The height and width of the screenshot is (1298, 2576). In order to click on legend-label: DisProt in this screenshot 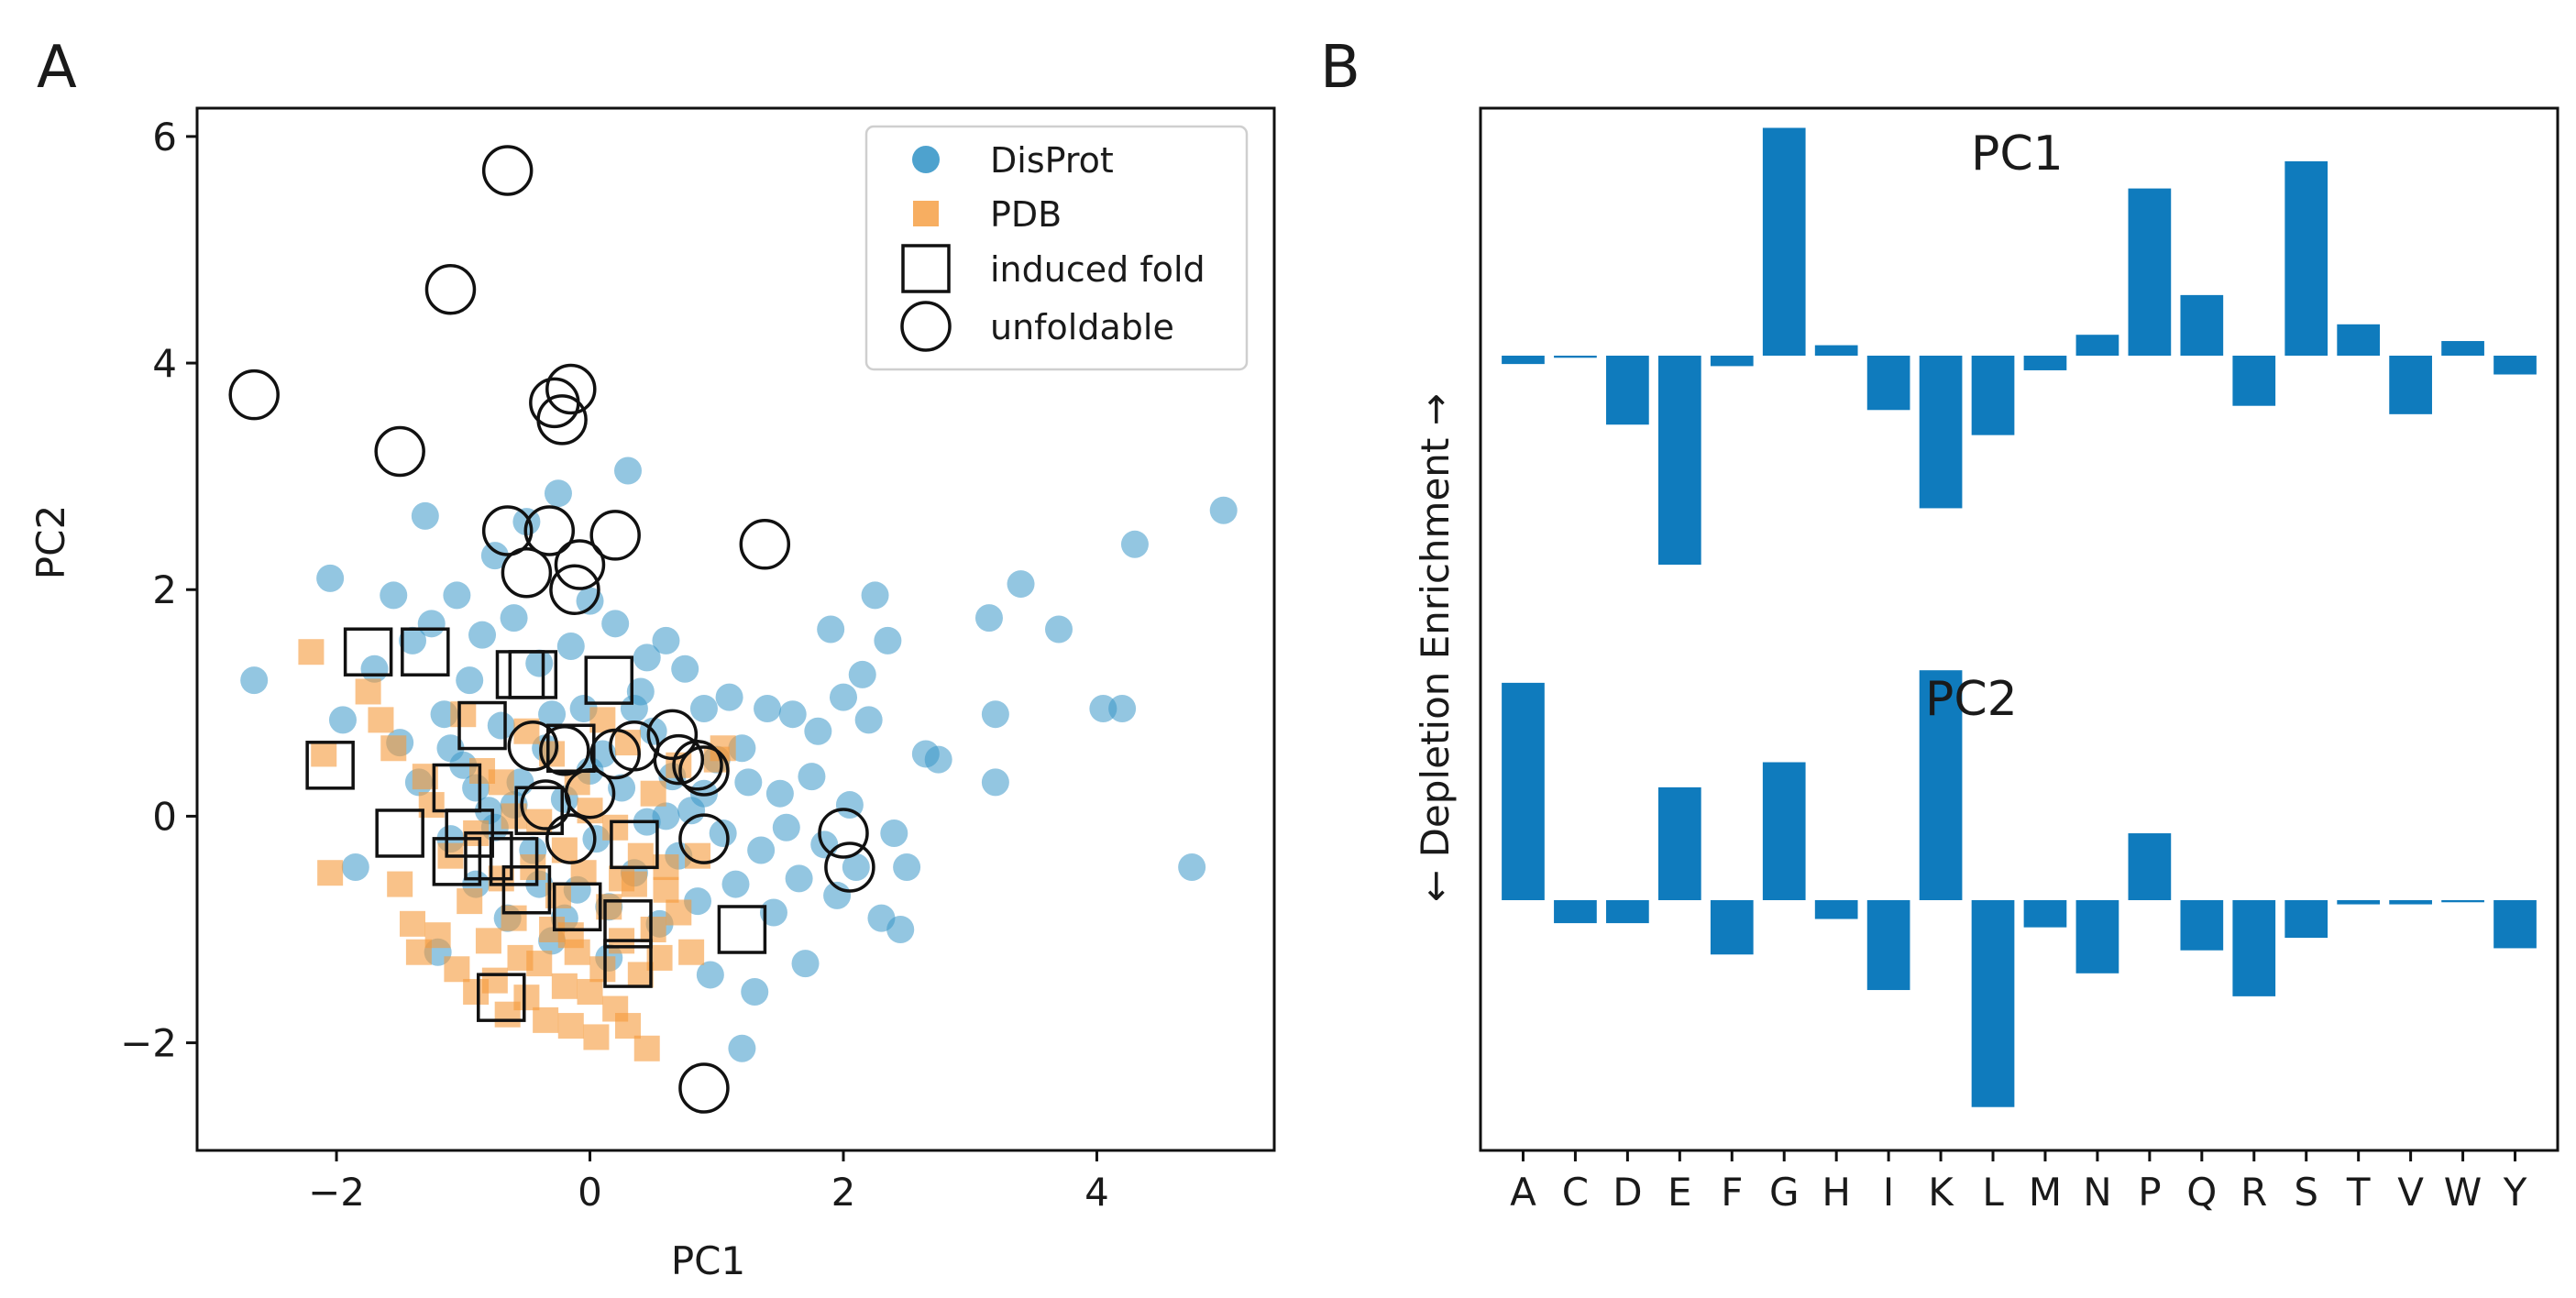, I will do `click(1052, 160)`.